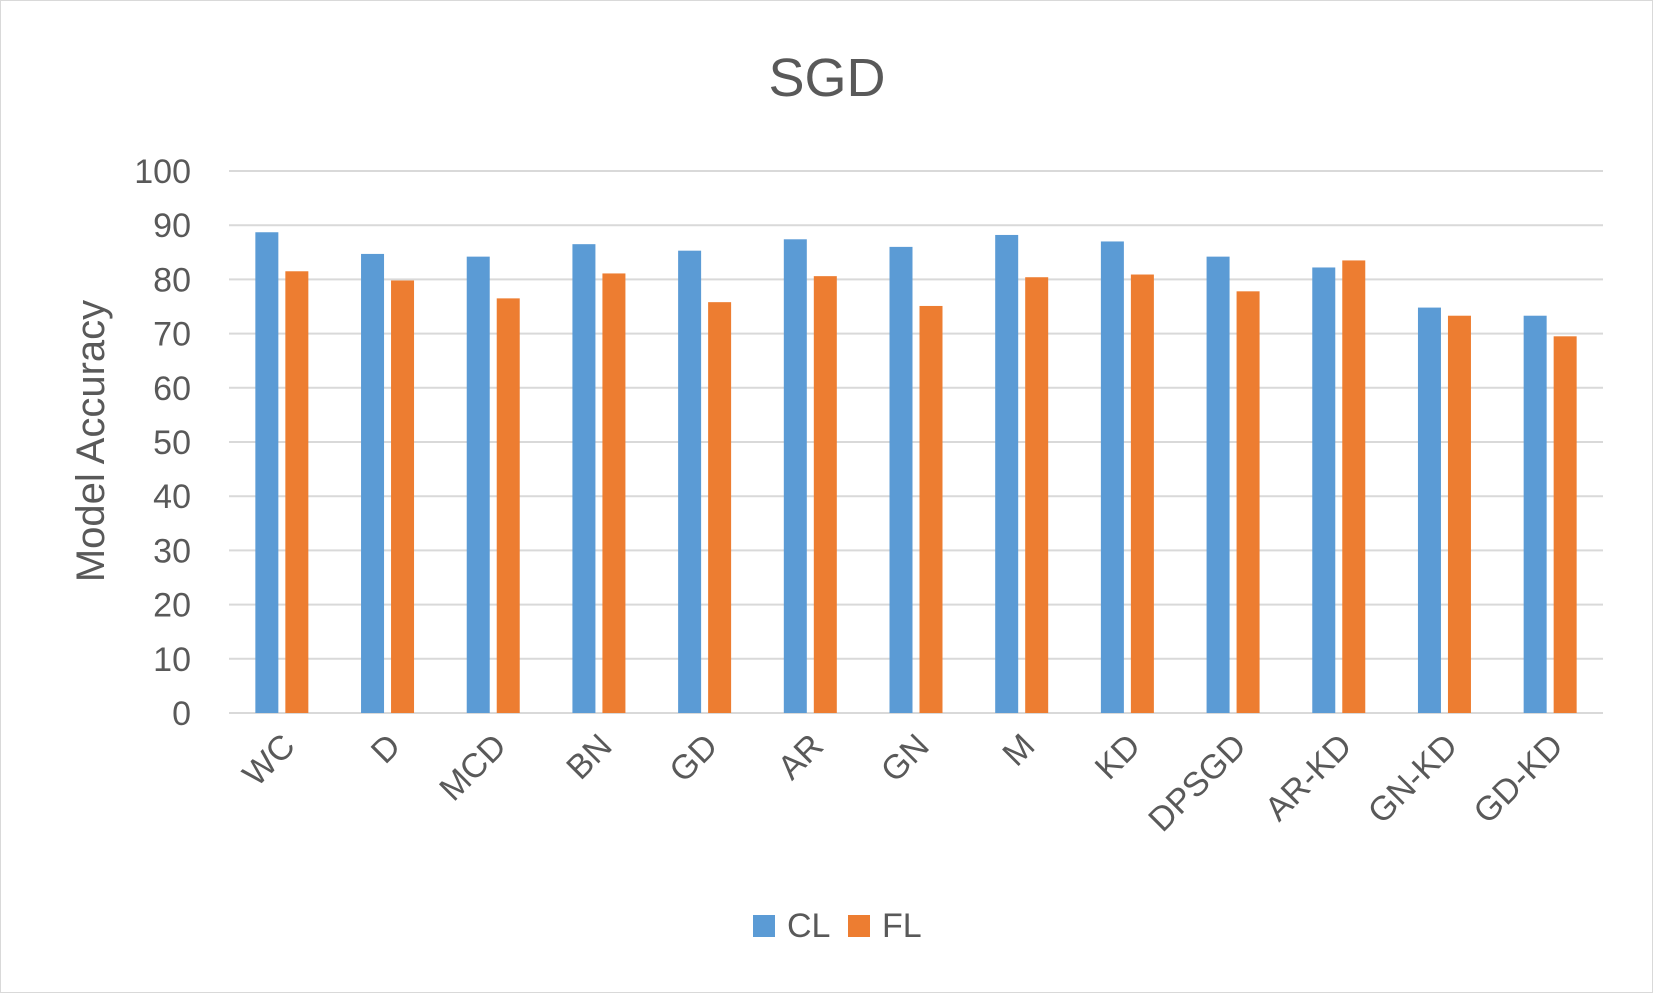  I want to click on x-tick-label: GD-KD, so click(1518, 779).